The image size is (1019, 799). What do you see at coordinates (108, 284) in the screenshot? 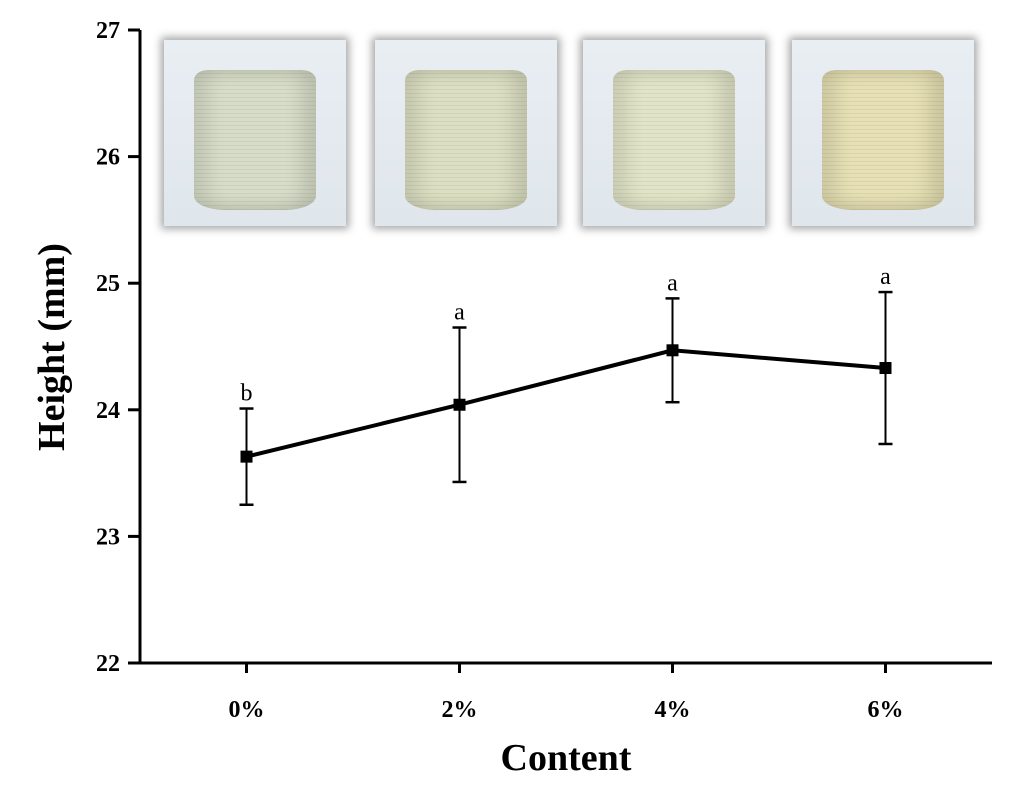
I see `y-tick-label: 25` at bounding box center [108, 284].